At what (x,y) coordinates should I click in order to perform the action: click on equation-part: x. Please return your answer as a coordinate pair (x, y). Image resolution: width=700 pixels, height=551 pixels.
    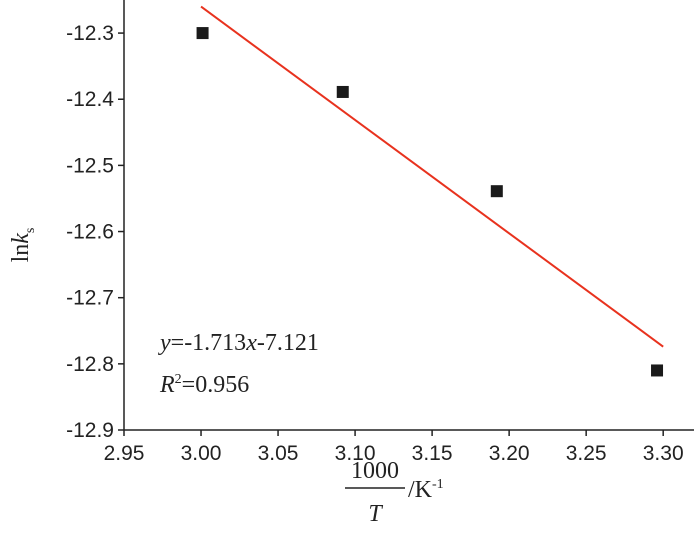
    Looking at the image, I should click on (251, 343).